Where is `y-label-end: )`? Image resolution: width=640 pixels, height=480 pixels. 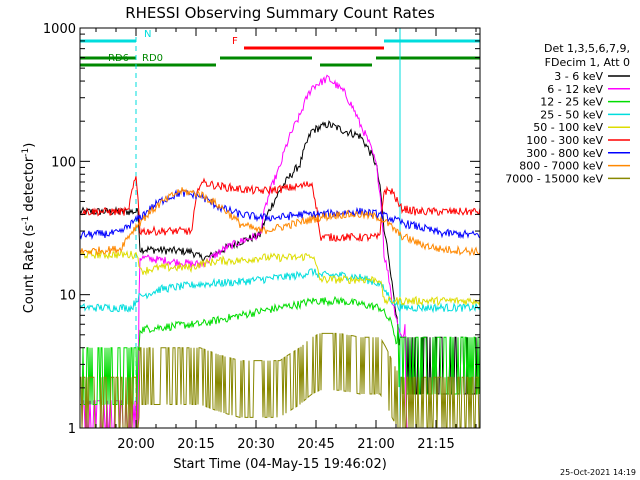
y-label-end: ) is located at coordinates (29, 145).